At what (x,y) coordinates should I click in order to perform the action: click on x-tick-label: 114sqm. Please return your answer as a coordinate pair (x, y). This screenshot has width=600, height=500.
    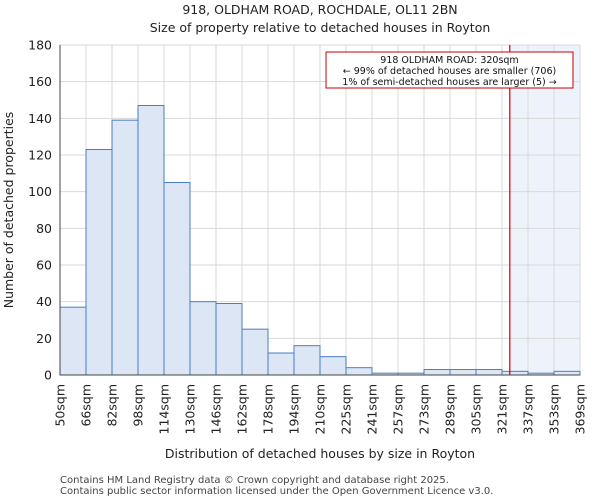
    Looking at the image, I should click on (164, 409).